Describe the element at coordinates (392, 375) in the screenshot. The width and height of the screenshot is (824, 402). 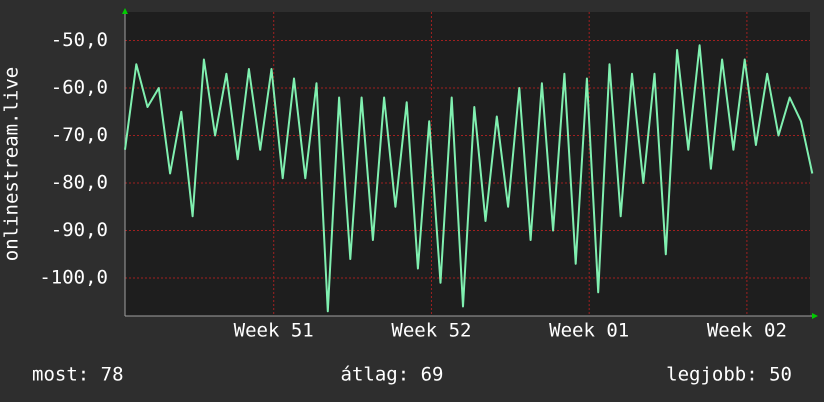
I see `footer-average: átlag: 69` at that location.